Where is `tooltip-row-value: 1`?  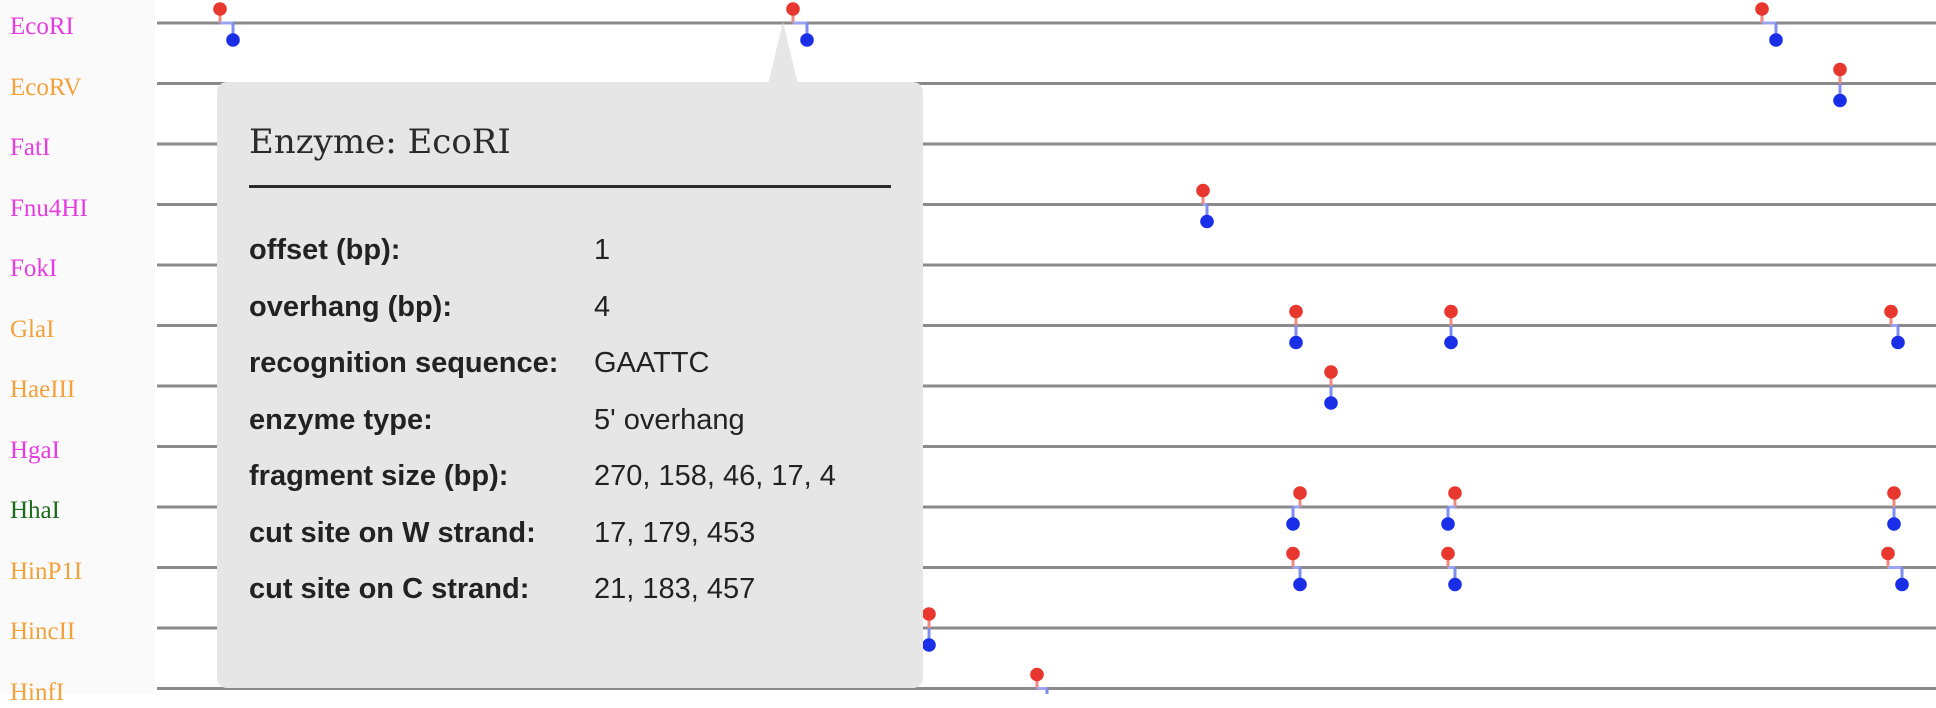
tooltip-row-value: 1 is located at coordinates (602, 250).